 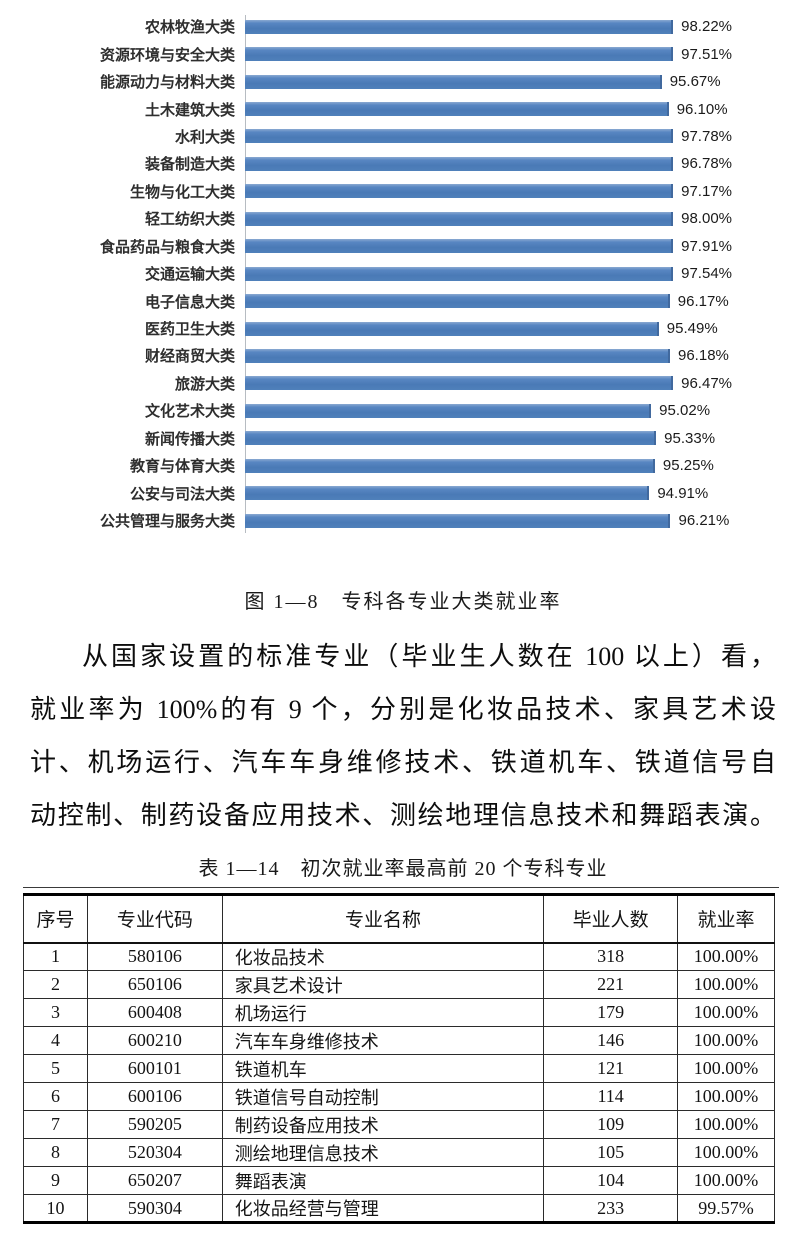 I want to click on paragraph-line: 计、机场运行、汽车车身维修技术、铁道机车、铁道信号自, so click(x=403, y=762).